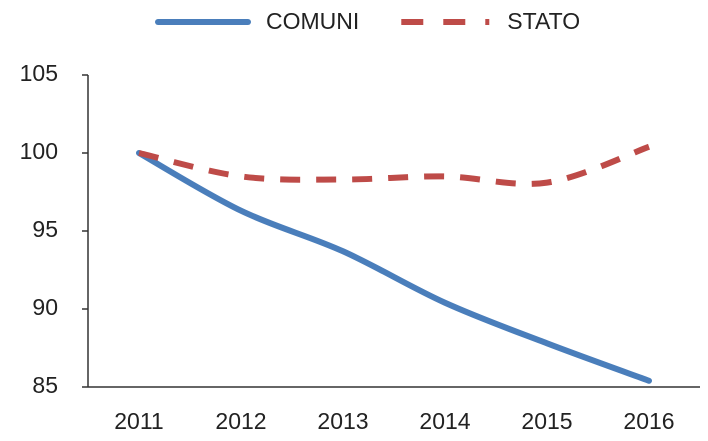 This screenshot has width=708, height=441. What do you see at coordinates (444, 421) in the screenshot?
I see `x-tick-label: 2014` at bounding box center [444, 421].